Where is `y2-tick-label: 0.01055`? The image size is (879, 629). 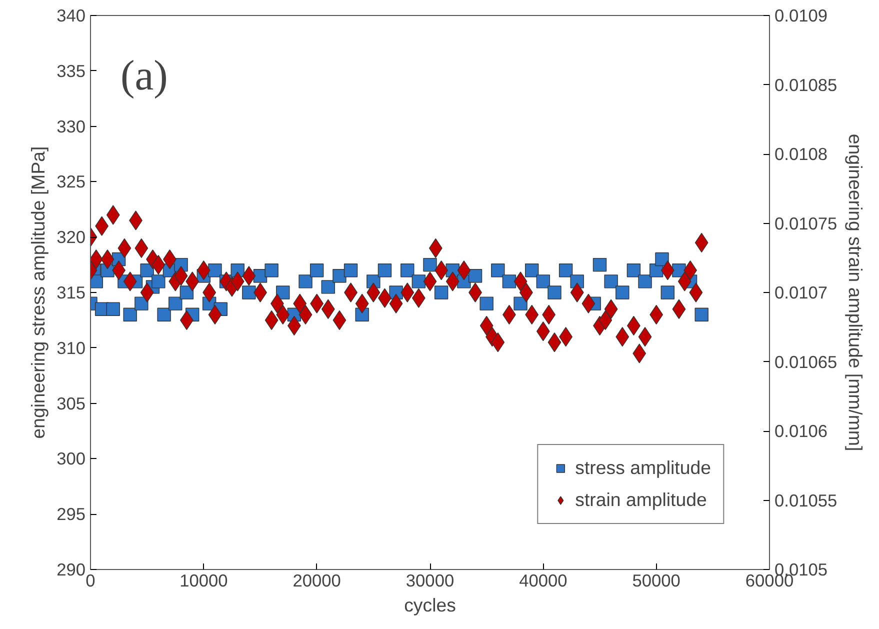
y2-tick-label: 0.01055 is located at coordinates (806, 500).